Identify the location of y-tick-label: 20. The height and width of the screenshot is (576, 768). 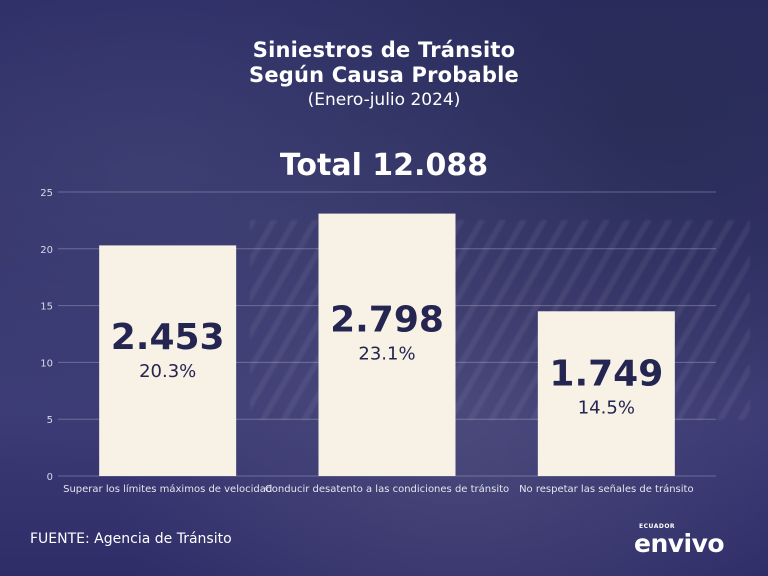
(46, 250).